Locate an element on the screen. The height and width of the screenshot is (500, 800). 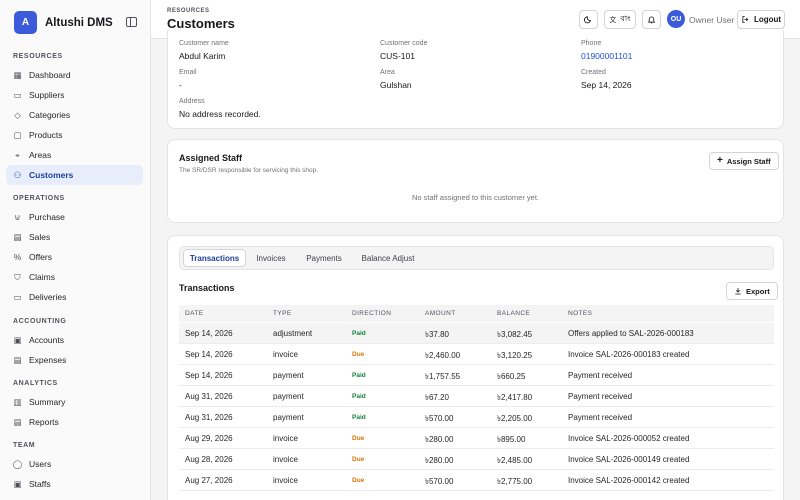
logout-button: Logout is located at coordinates (761, 19).